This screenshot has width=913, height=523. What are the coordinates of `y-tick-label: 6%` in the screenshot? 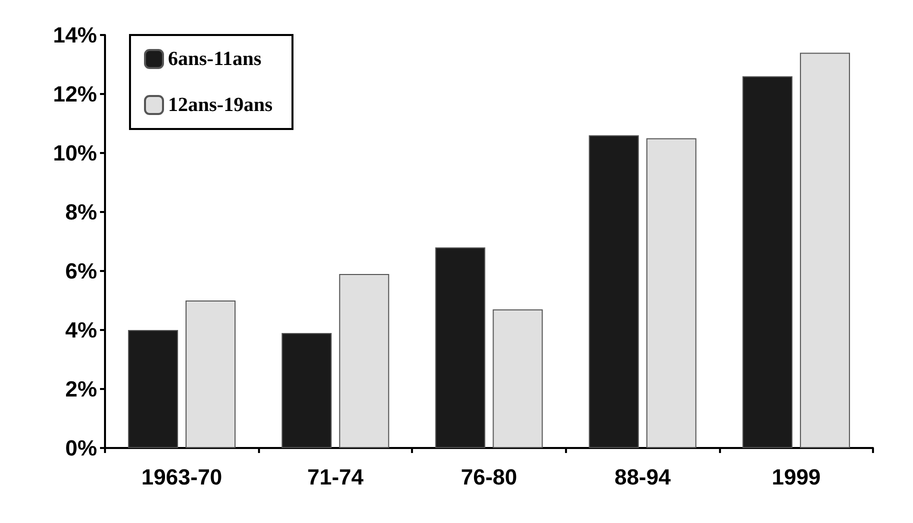 It's located at (81, 271).